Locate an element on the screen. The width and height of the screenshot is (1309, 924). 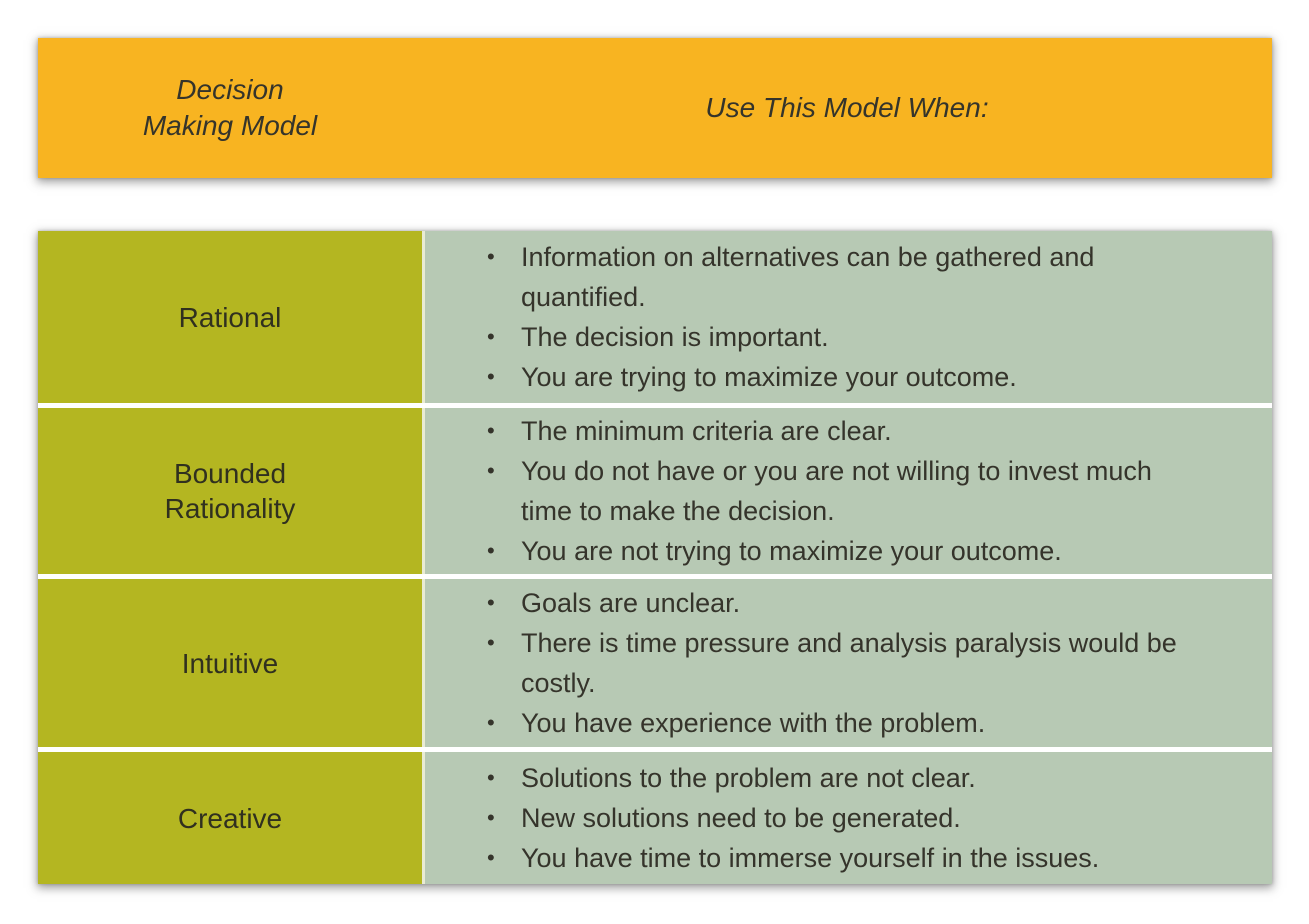
criteria-bullet-item: Solutions to the problem are not clear. is located at coordinates (831, 778).